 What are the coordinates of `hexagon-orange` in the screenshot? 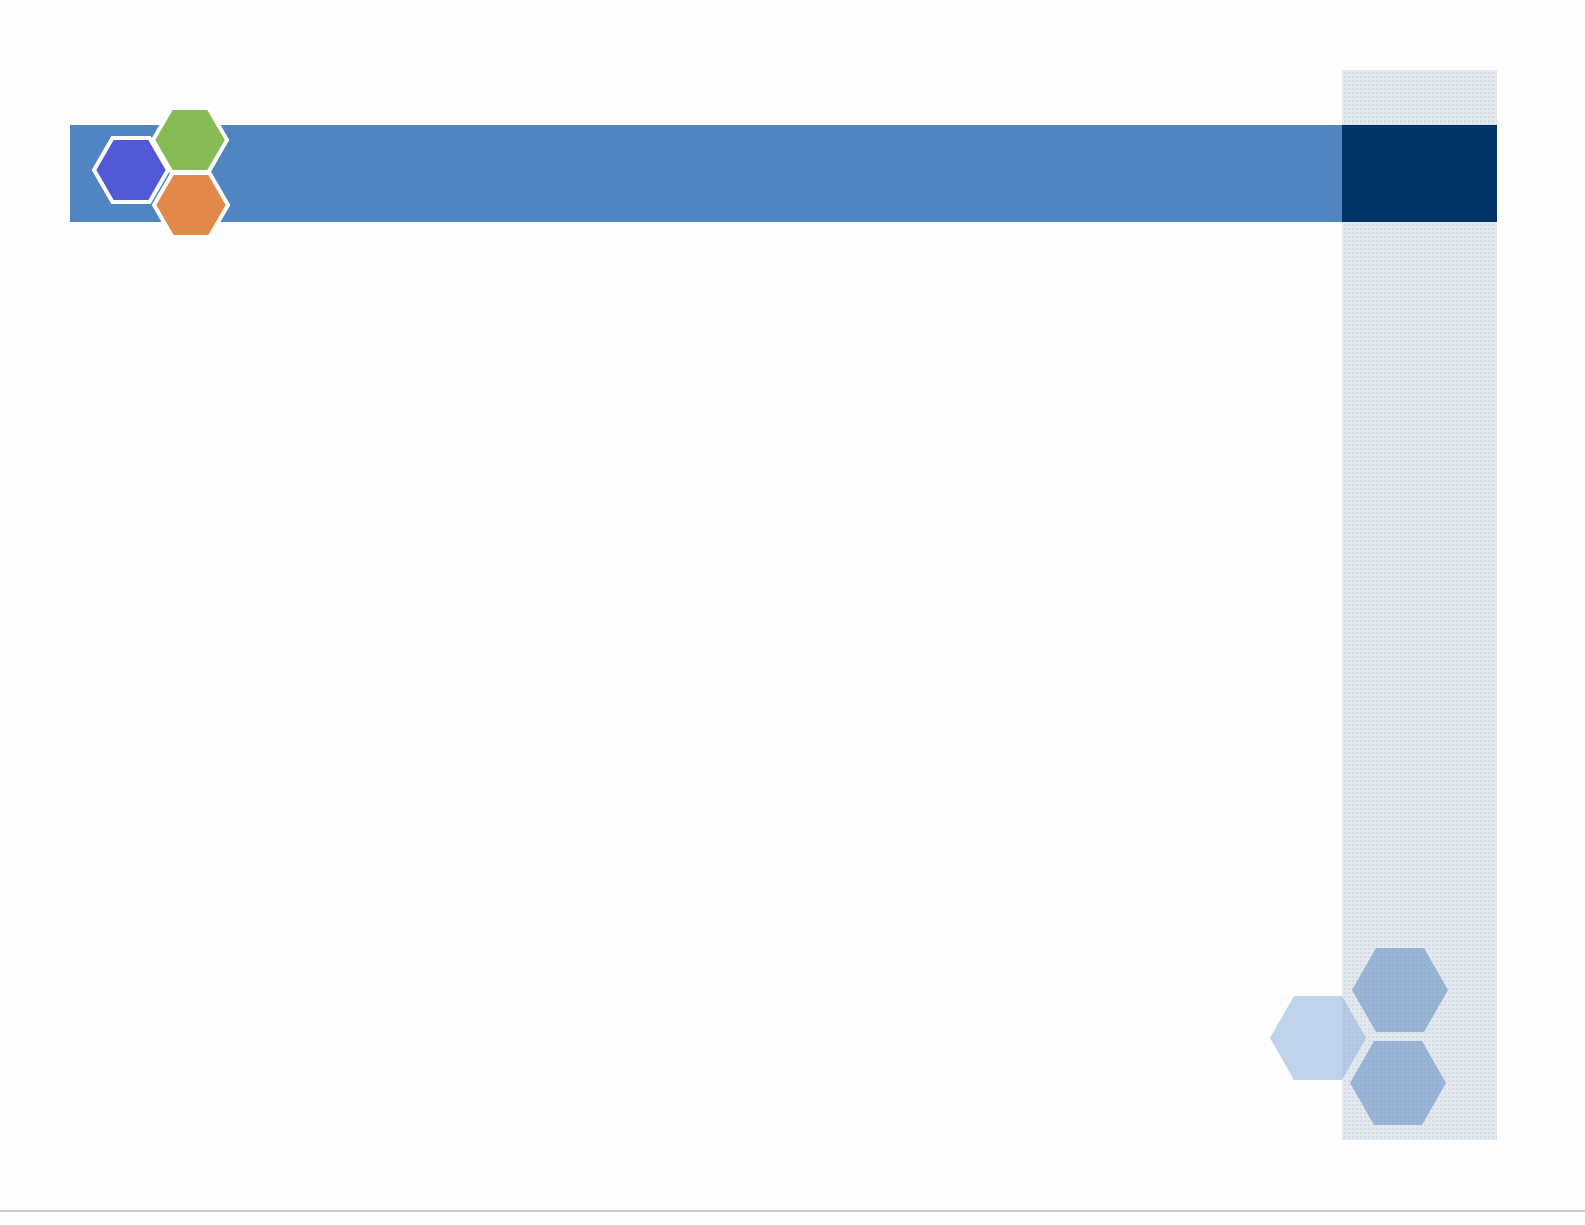 It's located at (191, 205).